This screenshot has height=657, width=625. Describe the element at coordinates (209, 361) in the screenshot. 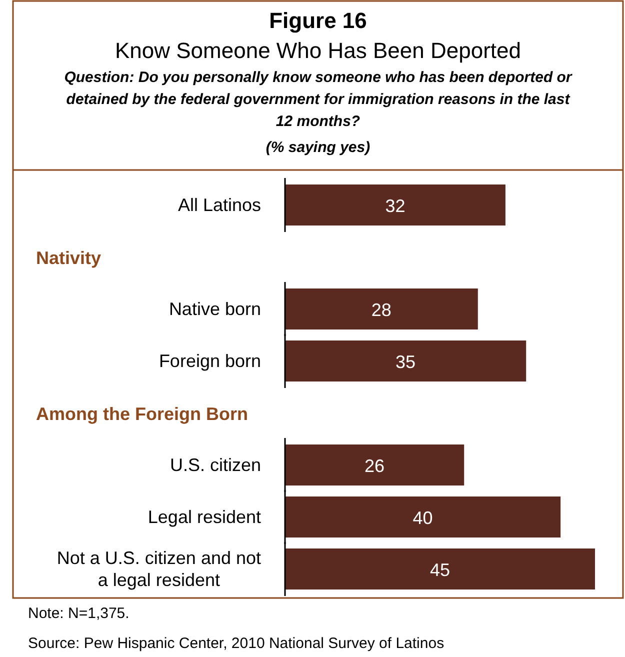

I see `y-tick-label: Foreign born` at that location.